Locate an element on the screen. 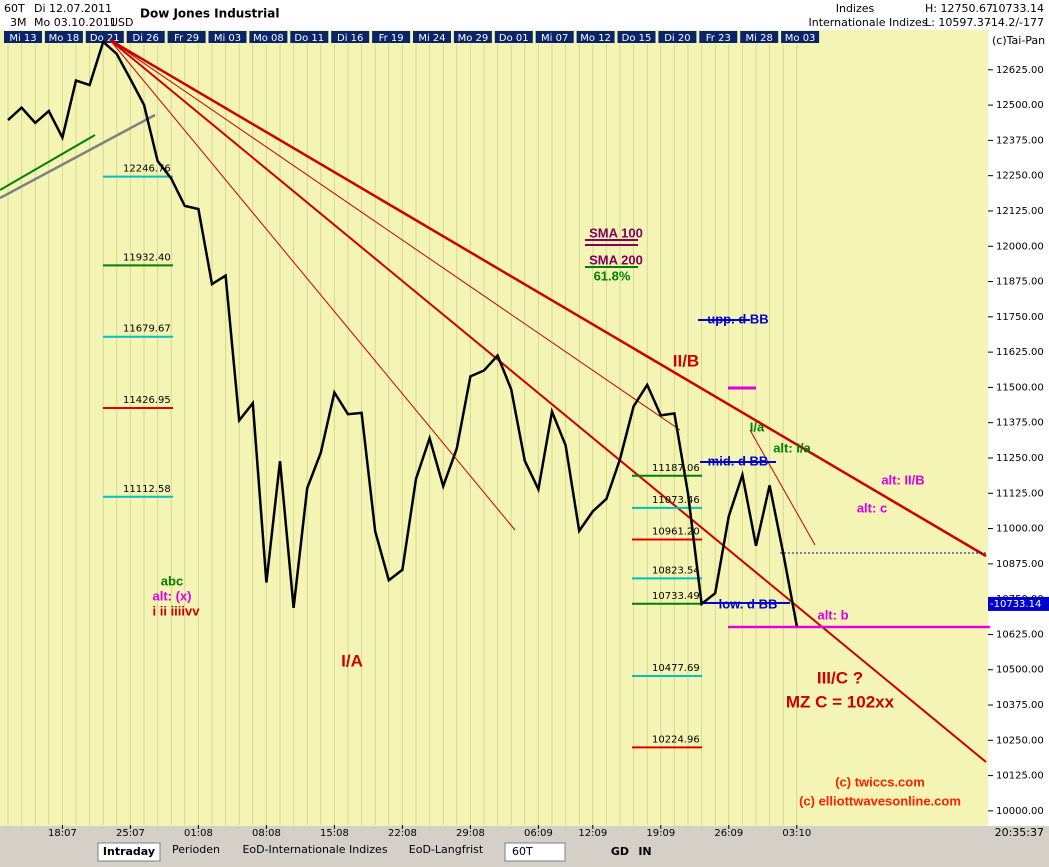  x-tick-label: 08:08 is located at coordinates (266, 833).